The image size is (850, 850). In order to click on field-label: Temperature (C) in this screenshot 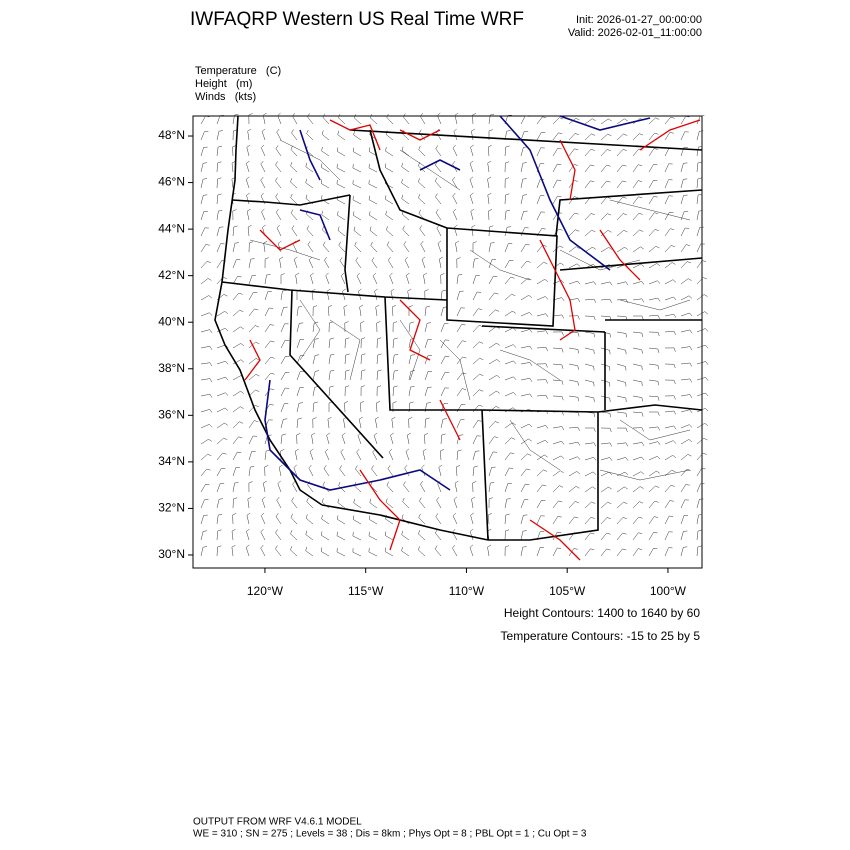, I will do `click(238, 71)`.